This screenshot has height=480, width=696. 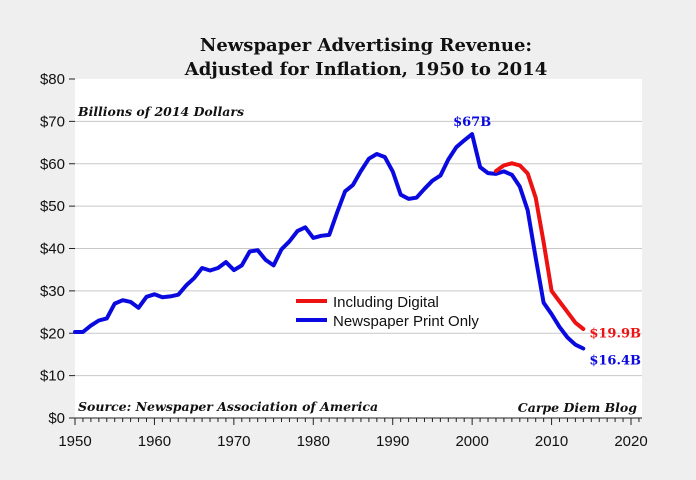 I want to click on y-tick-label: $70, so click(x=52, y=121).